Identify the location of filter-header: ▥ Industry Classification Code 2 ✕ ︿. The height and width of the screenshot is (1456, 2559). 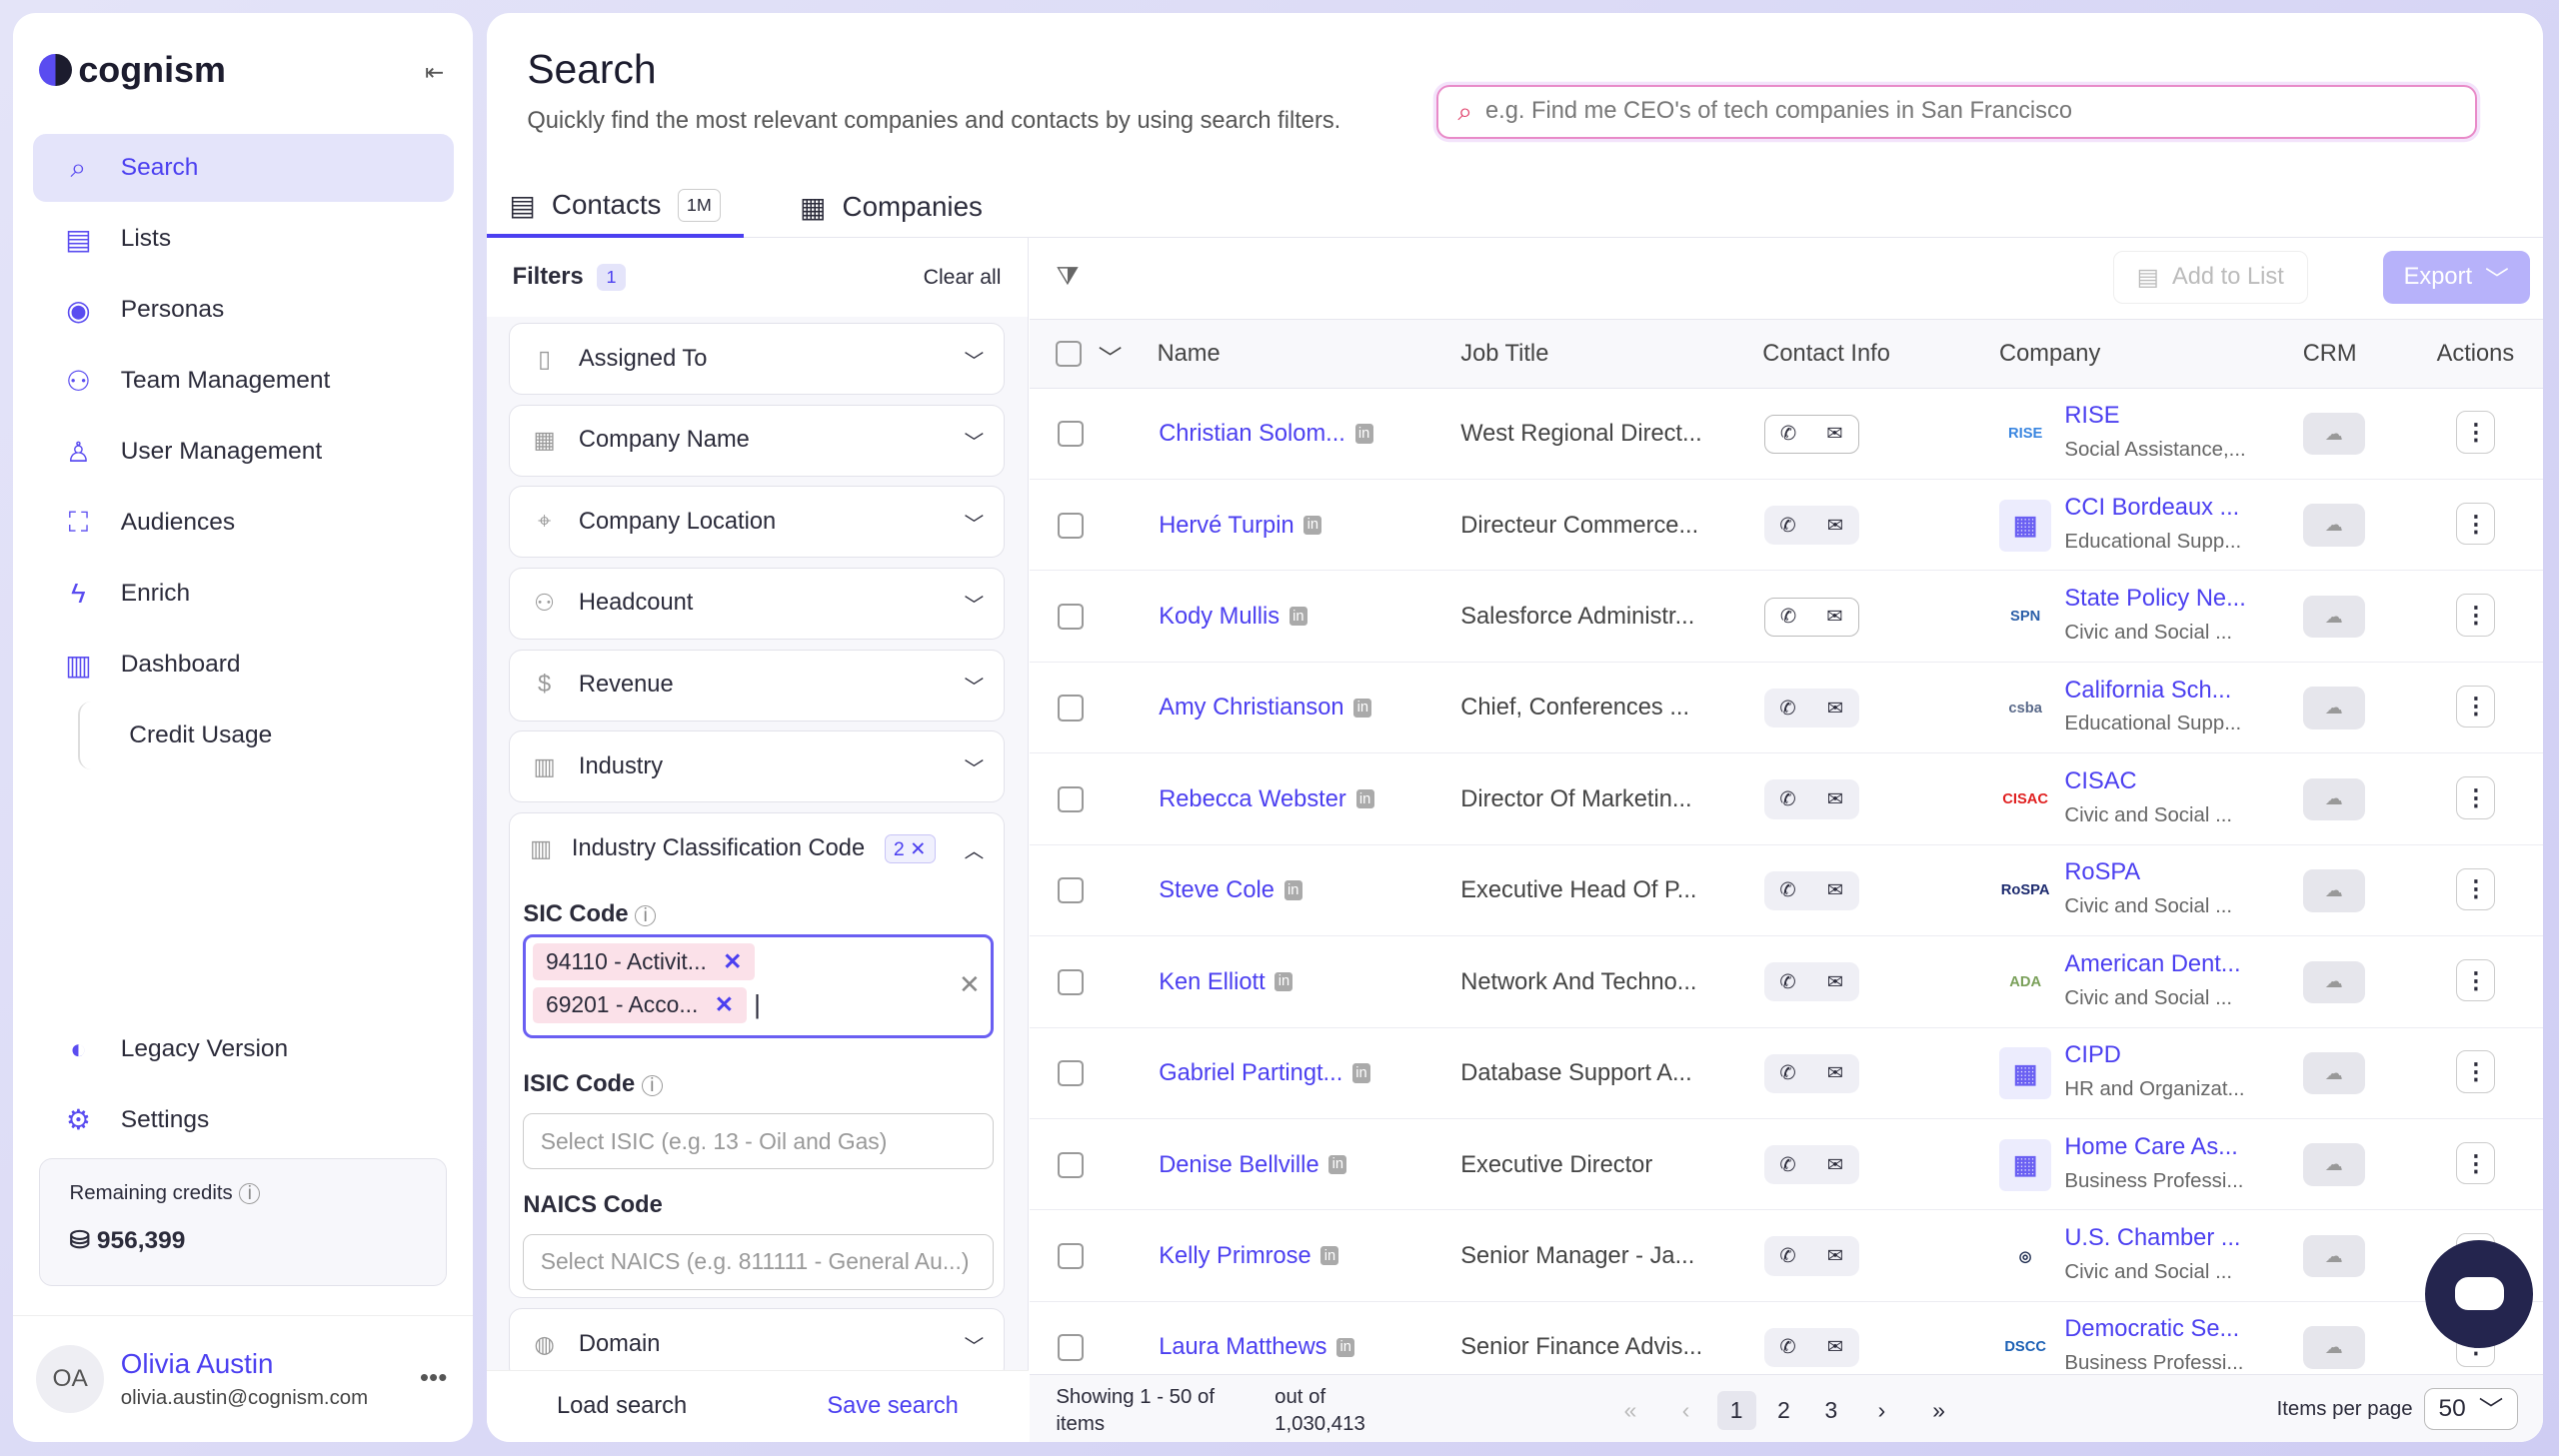
(757, 849).